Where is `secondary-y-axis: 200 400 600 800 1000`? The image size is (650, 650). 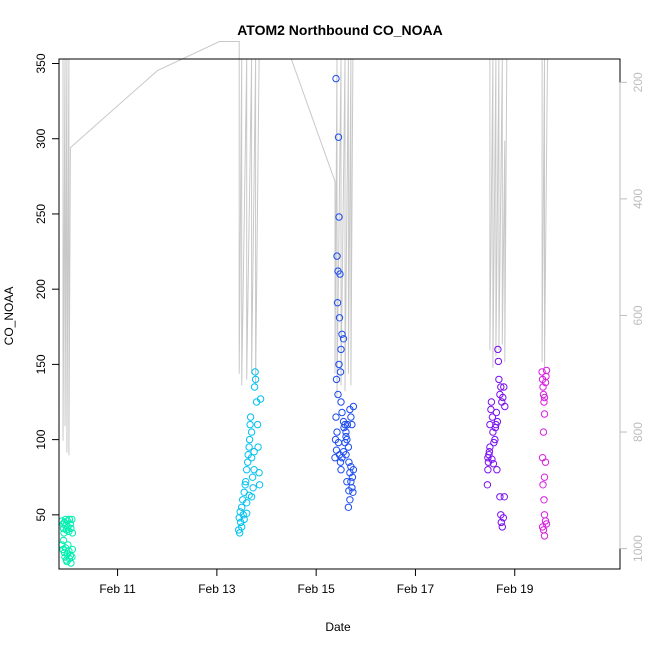
secondary-y-axis: 200 400 600 800 1000 is located at coordinates (632, 317).